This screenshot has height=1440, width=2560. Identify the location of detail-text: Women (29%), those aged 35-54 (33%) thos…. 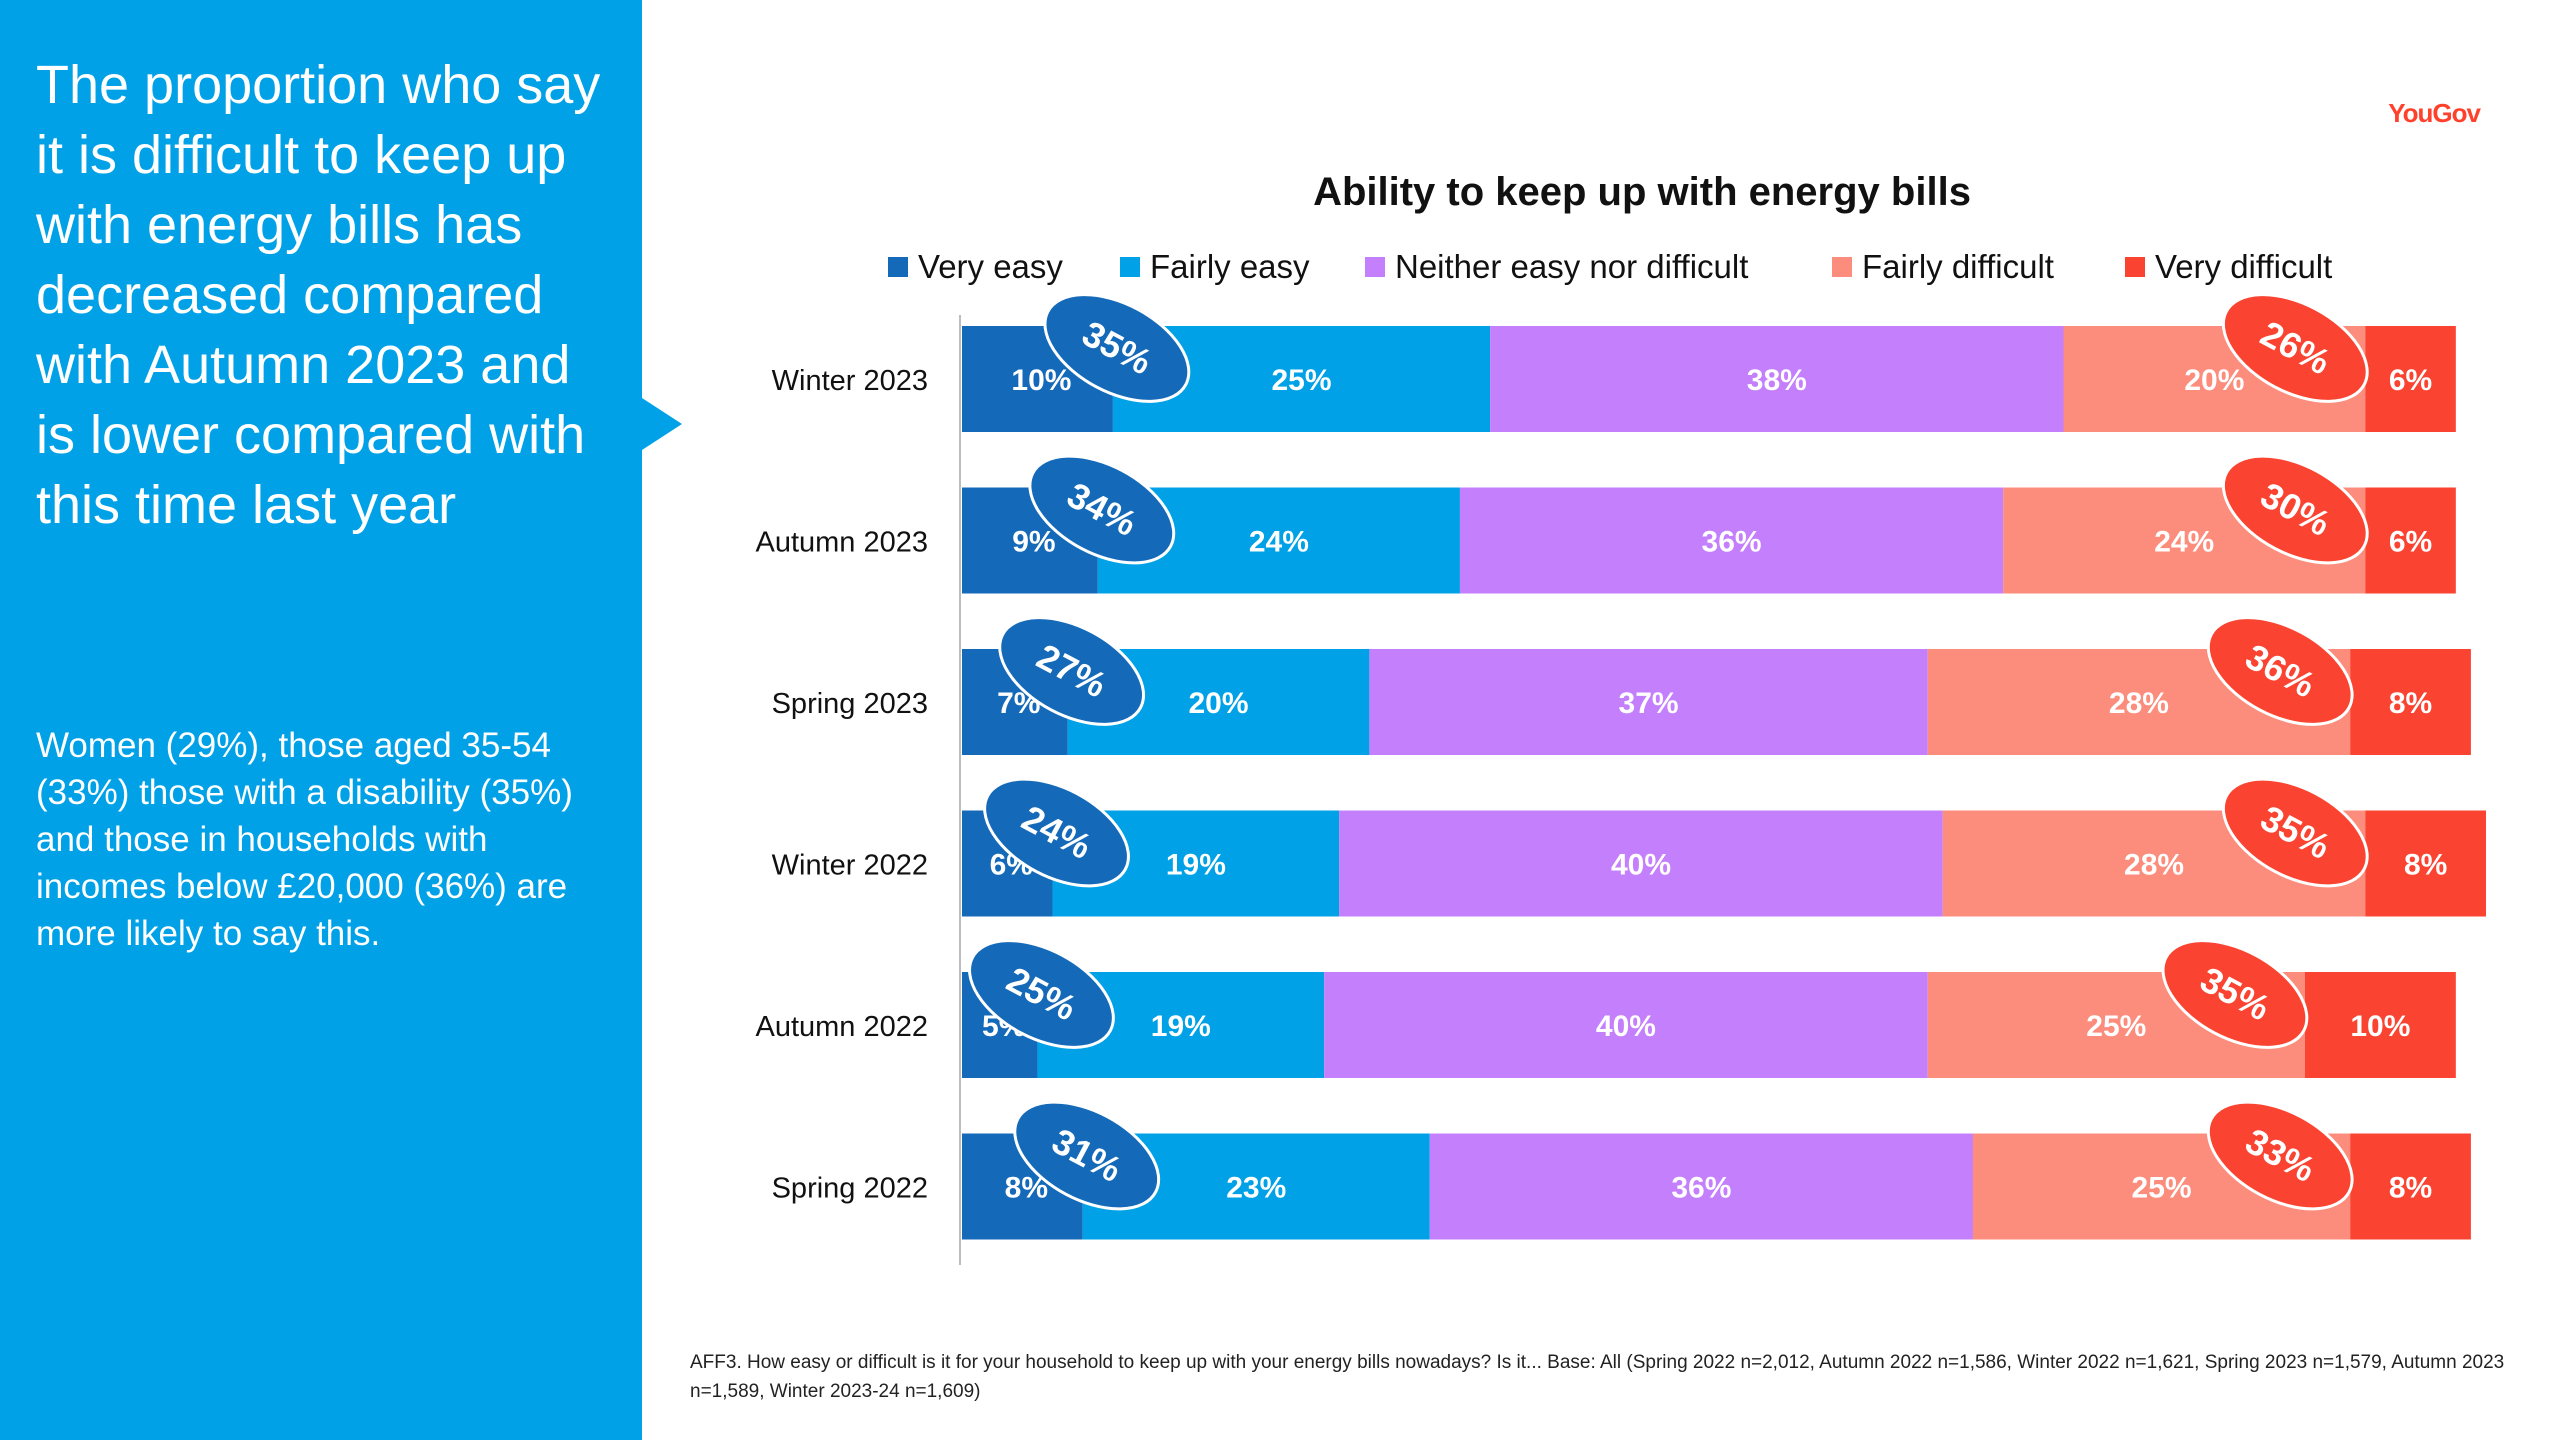
(304, 839).